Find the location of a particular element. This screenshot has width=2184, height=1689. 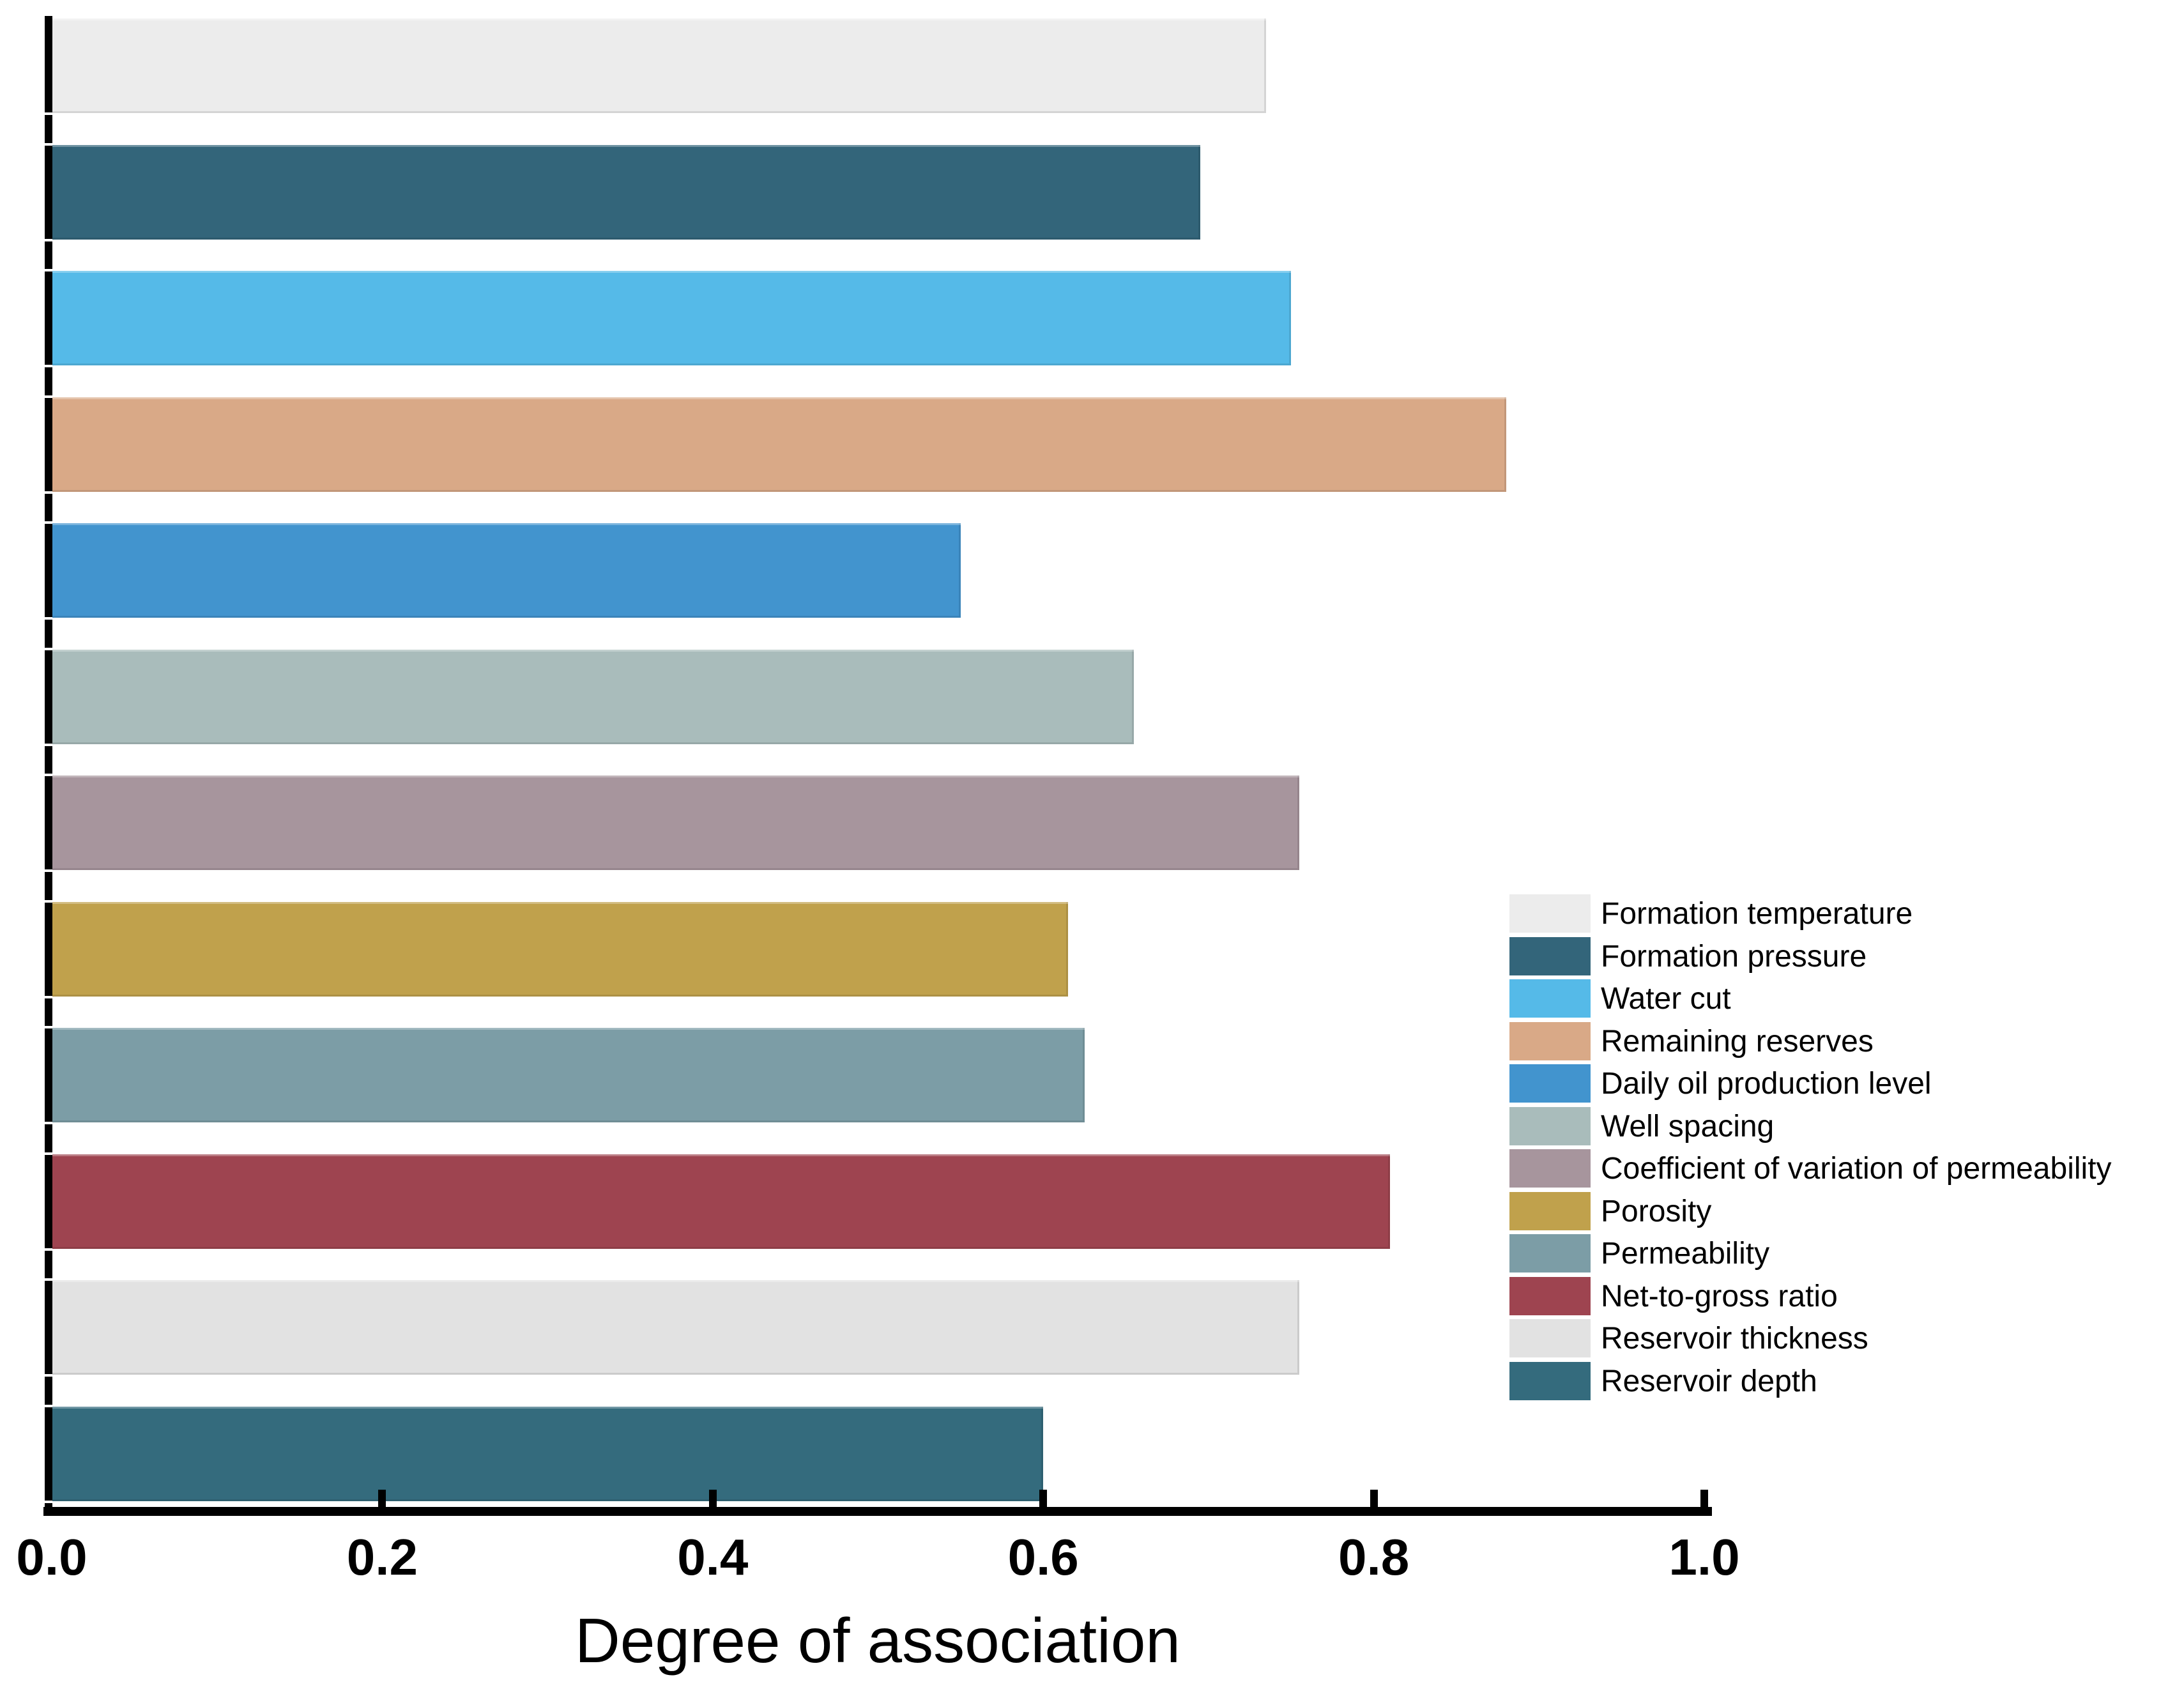

x-axis-tick-label: 0.2 is located at coordinates (382, 1557).